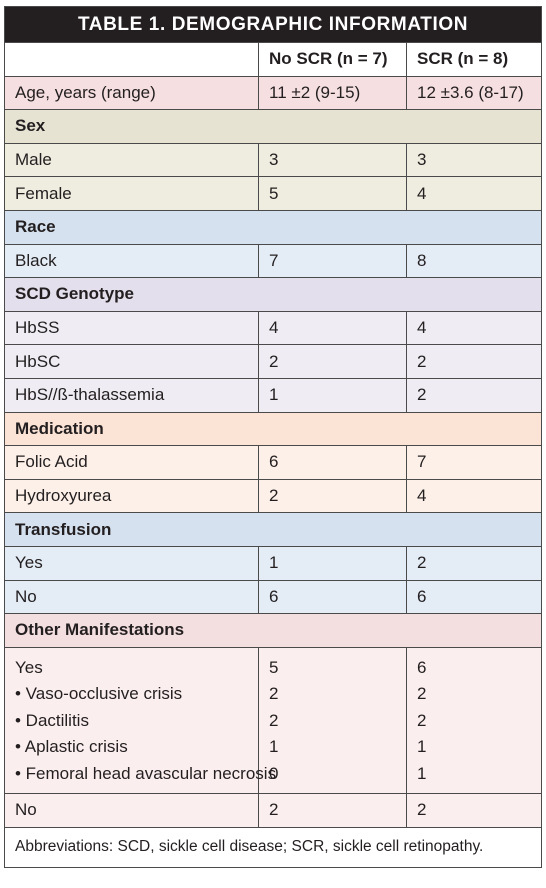 The height and width of the screenshot is (888, 546). What do you see at coordinates (131, 361) in the screenshot?
I see `row-label: HbSC` at bounding box center [131, 361].